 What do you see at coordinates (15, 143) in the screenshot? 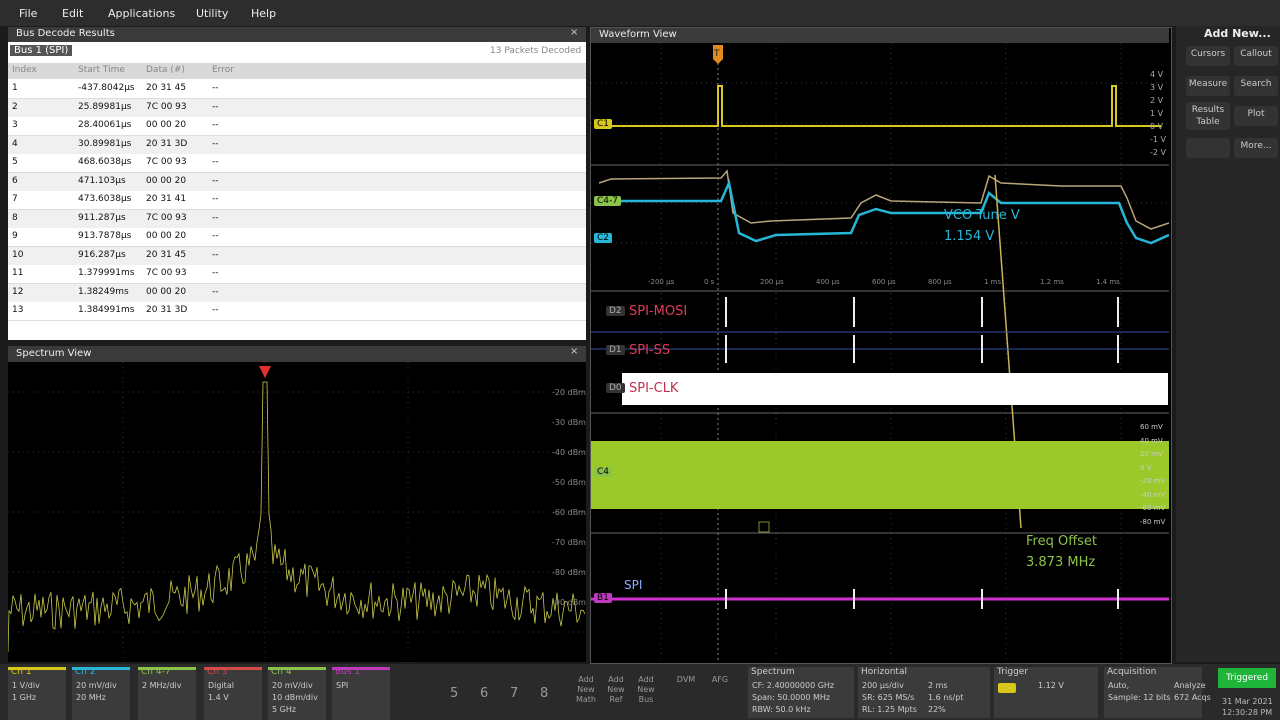
I see `cell: 4` at bounding box center [15, 143].